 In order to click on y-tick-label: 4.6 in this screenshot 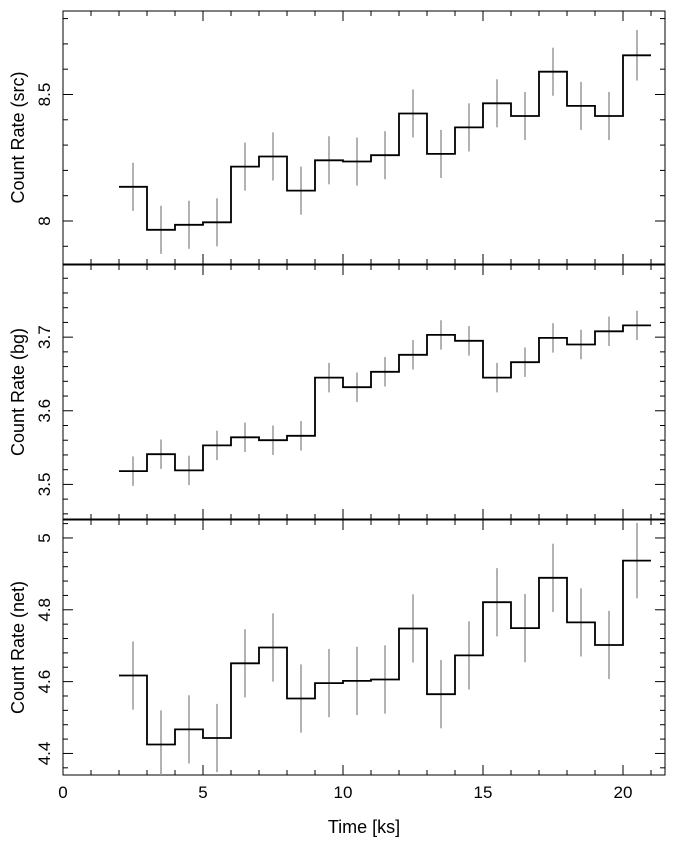, I will do `click(44, 682)`.